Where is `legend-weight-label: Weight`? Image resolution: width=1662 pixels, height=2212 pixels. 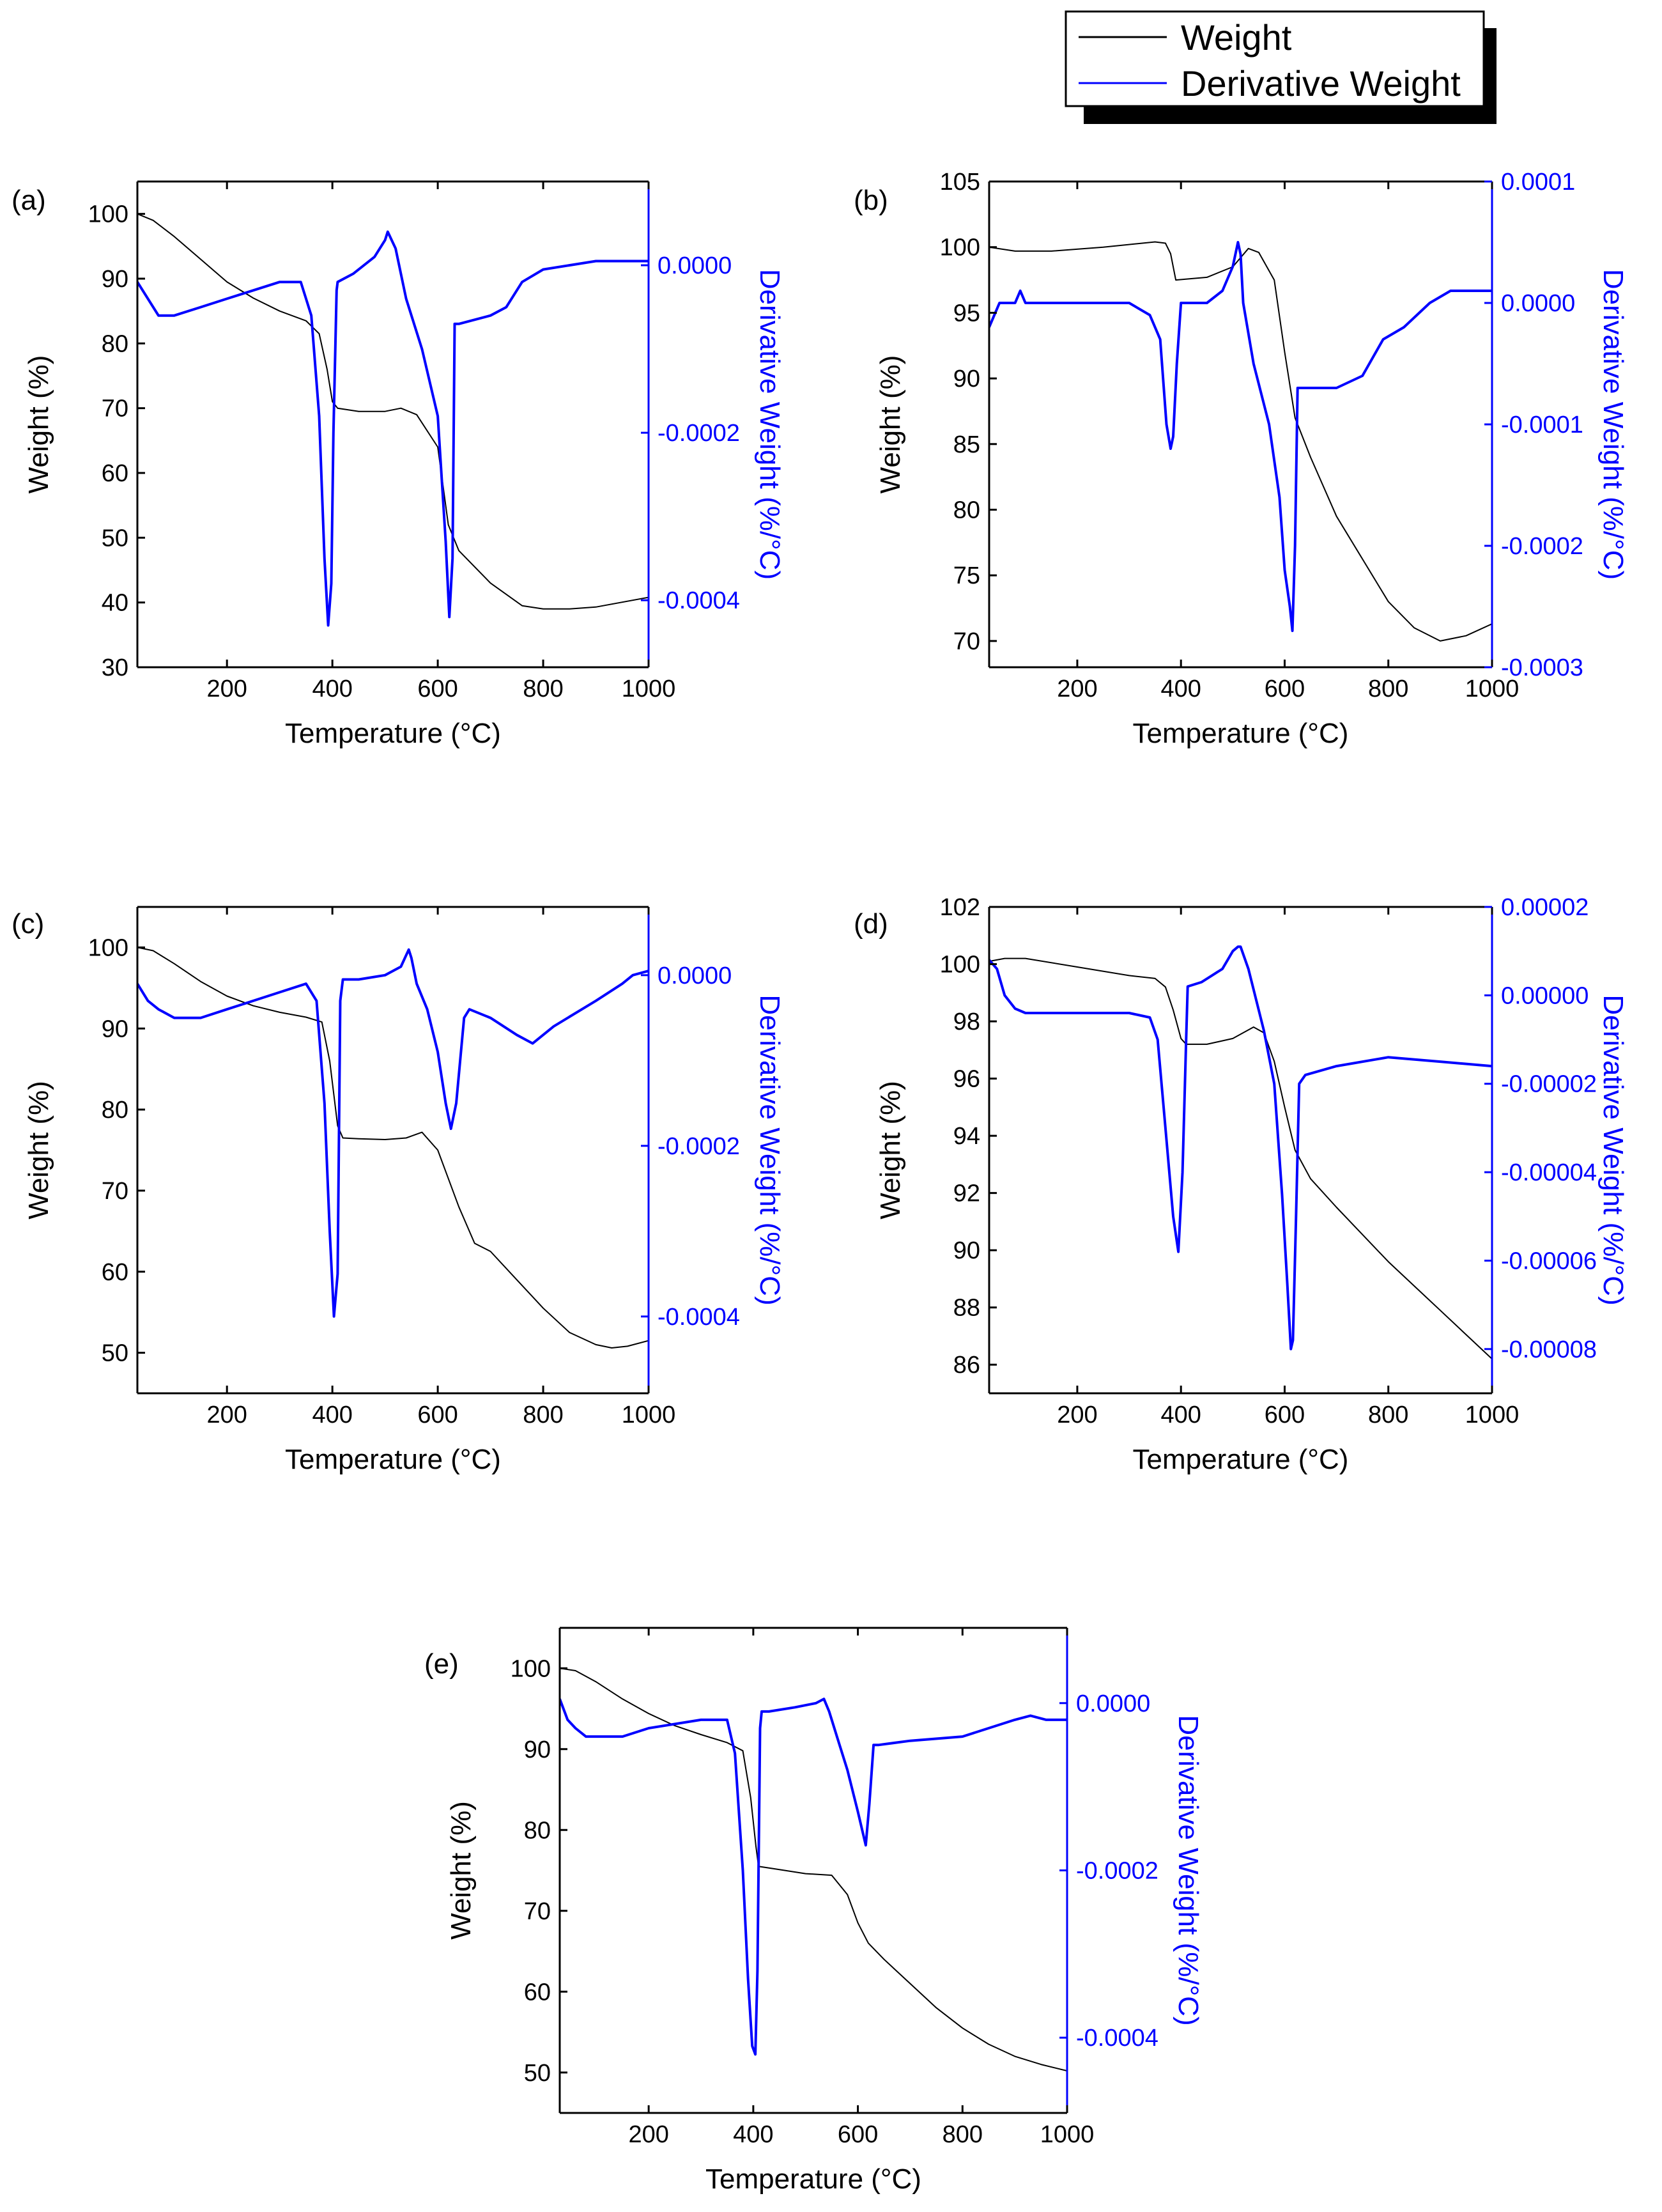
legend-weight-label: Weight is located at coordinates (1236, 38).